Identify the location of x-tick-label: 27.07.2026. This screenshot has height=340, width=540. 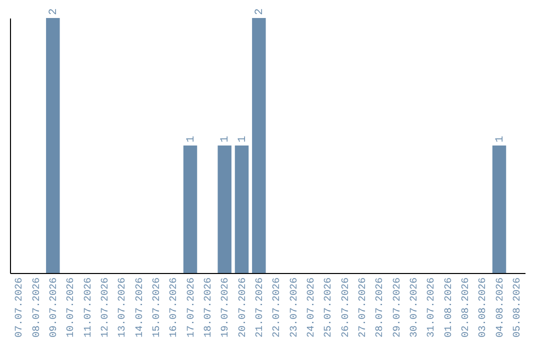
(363, 308).